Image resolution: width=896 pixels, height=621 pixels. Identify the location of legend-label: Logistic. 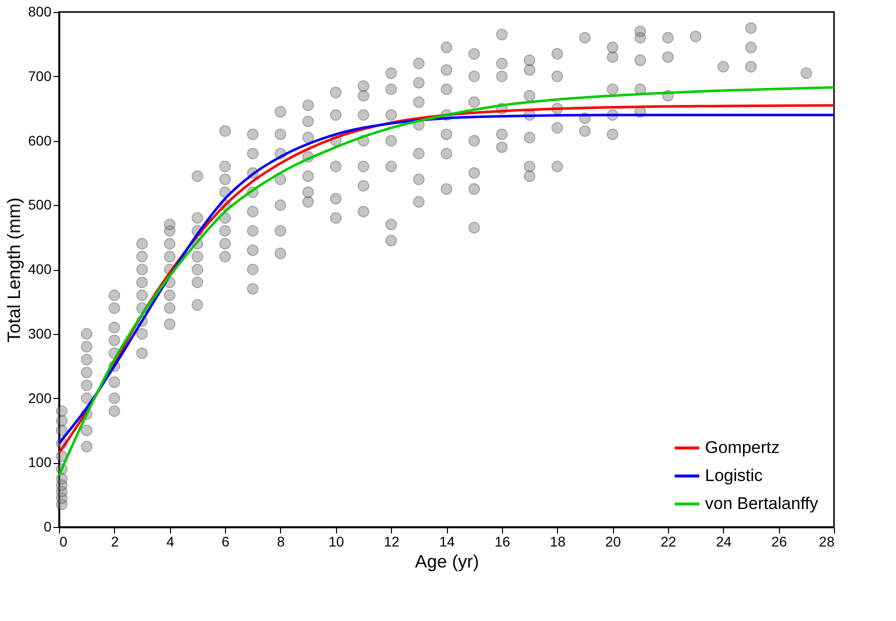
(734, 475).